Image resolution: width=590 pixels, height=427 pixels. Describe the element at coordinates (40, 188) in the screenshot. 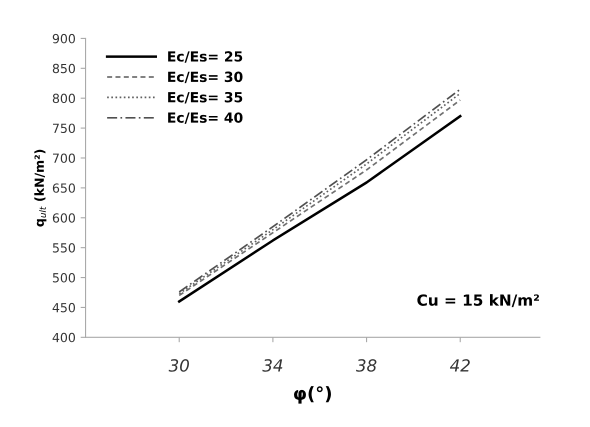

I see `y-axis-title: q$_{ult}$ (kN/m²)` at that location.